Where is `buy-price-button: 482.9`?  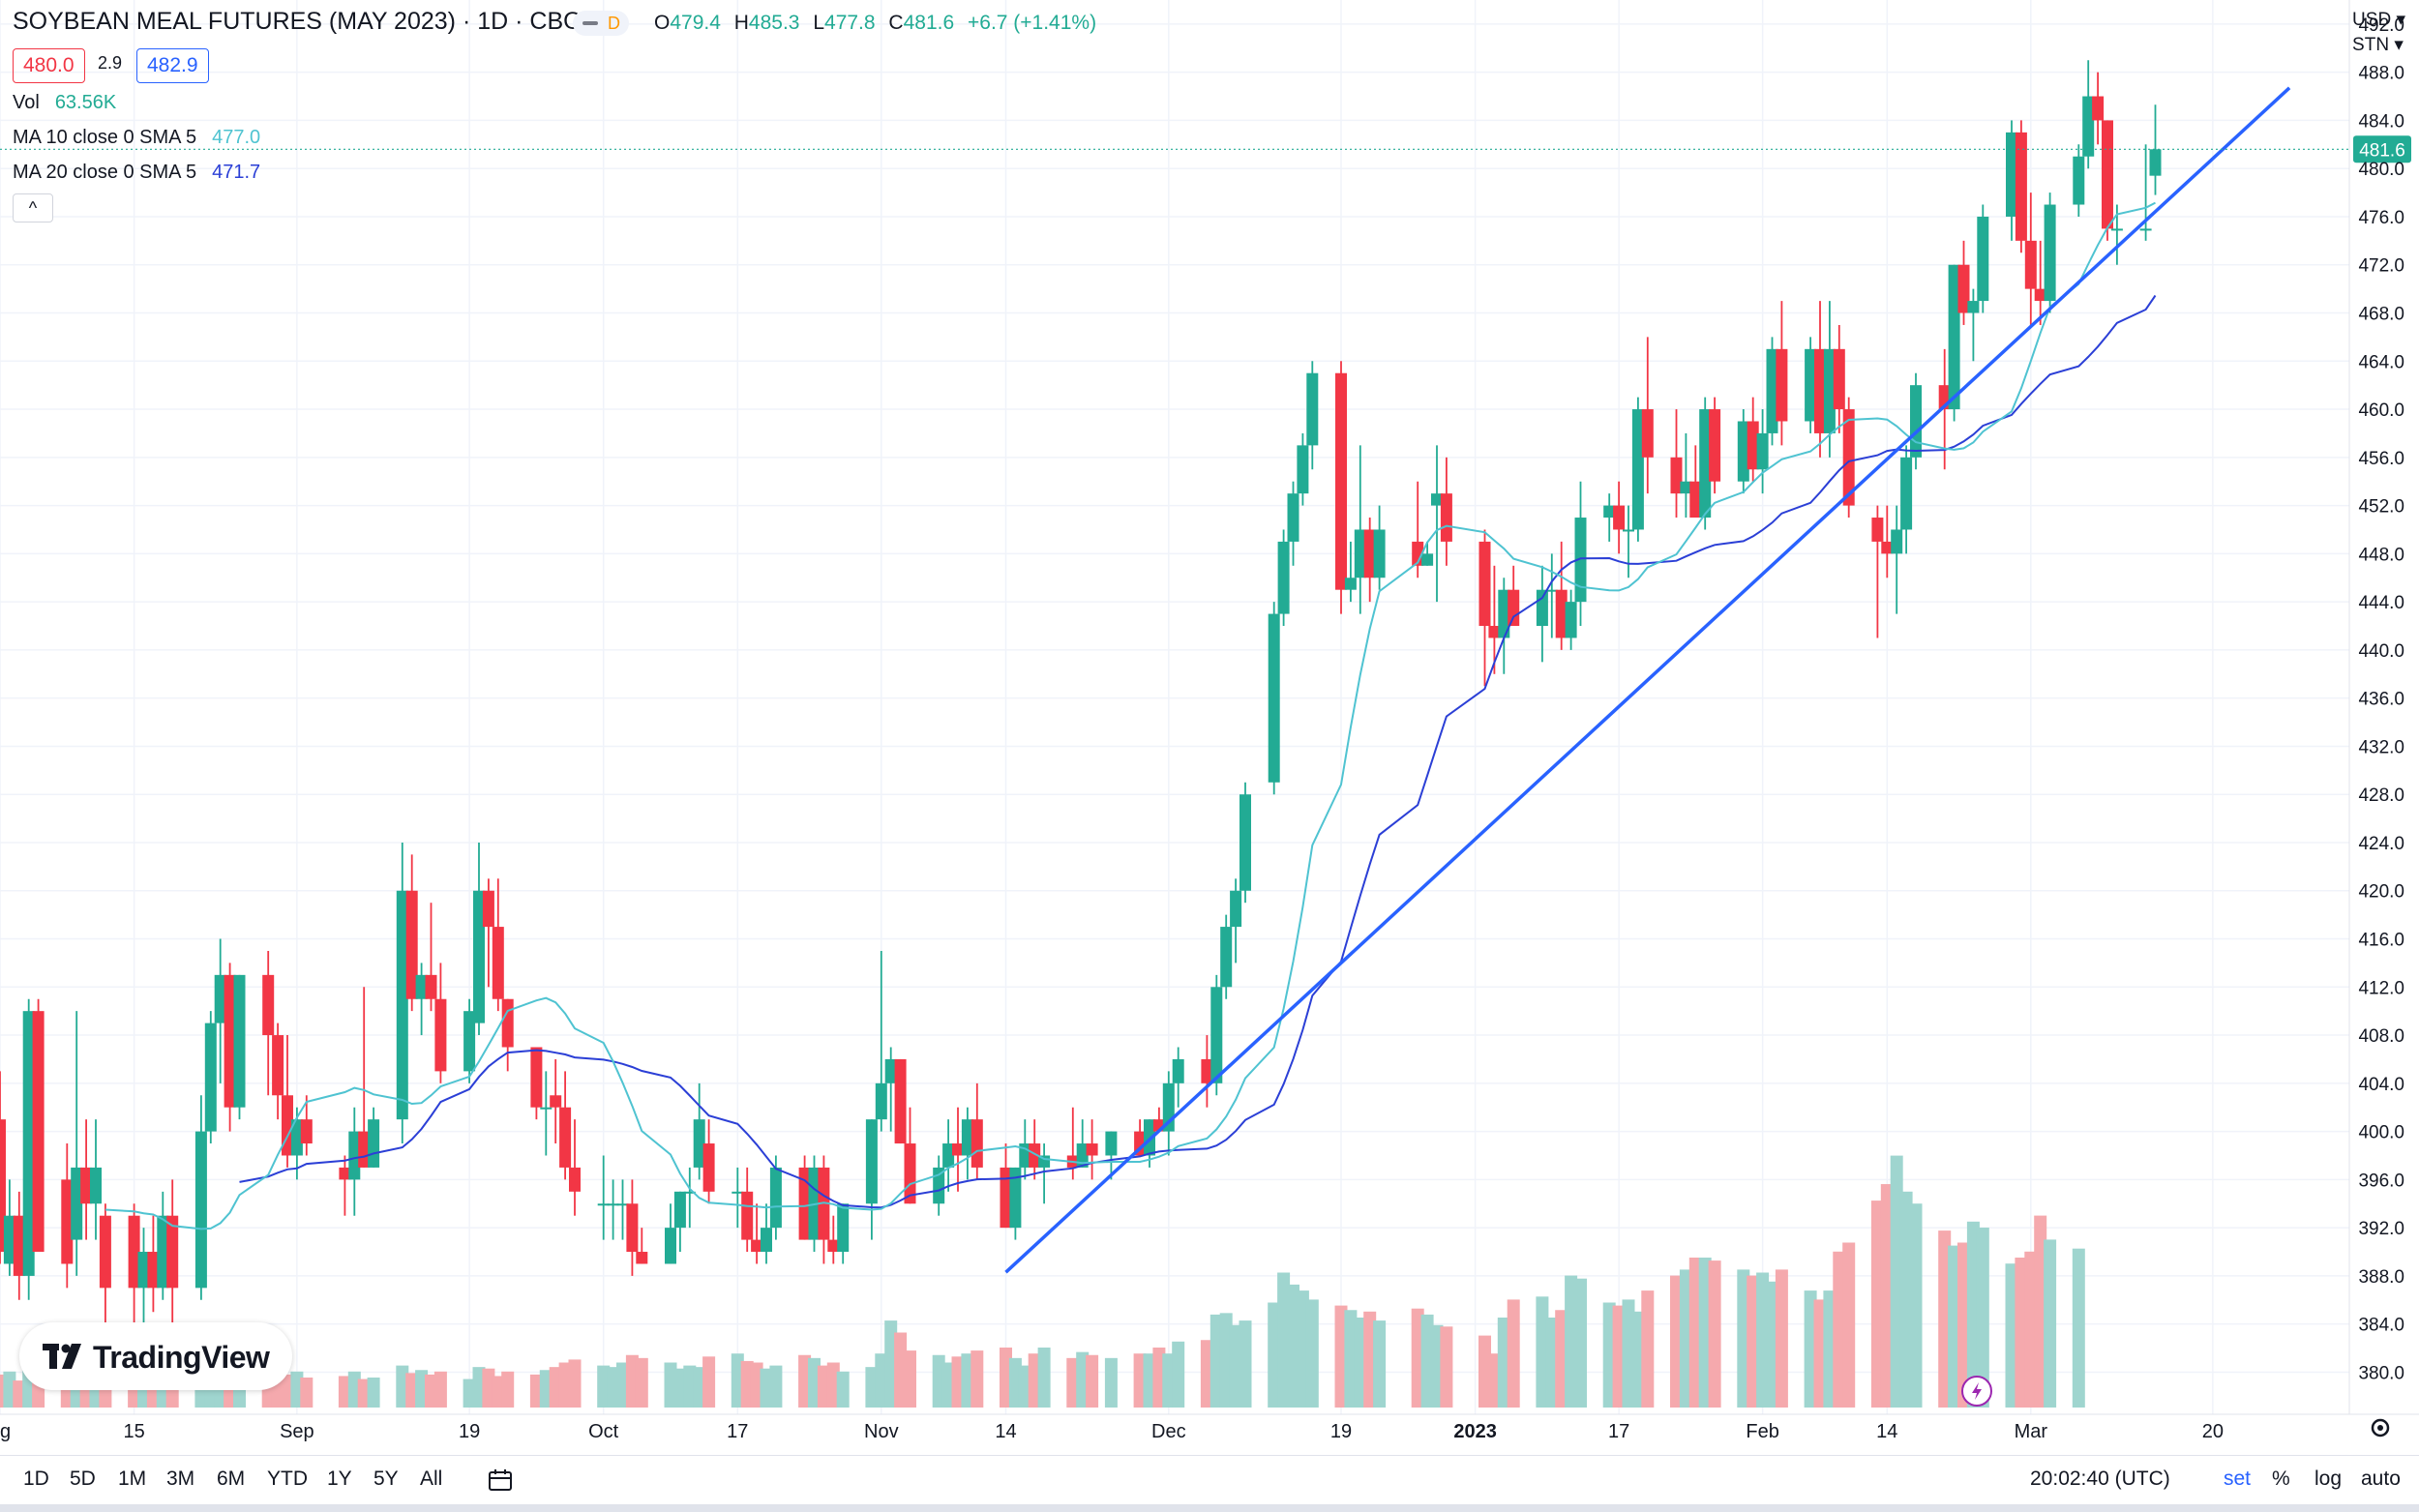 buy-price-button: 482.9 is located at coordinates (173, 66).